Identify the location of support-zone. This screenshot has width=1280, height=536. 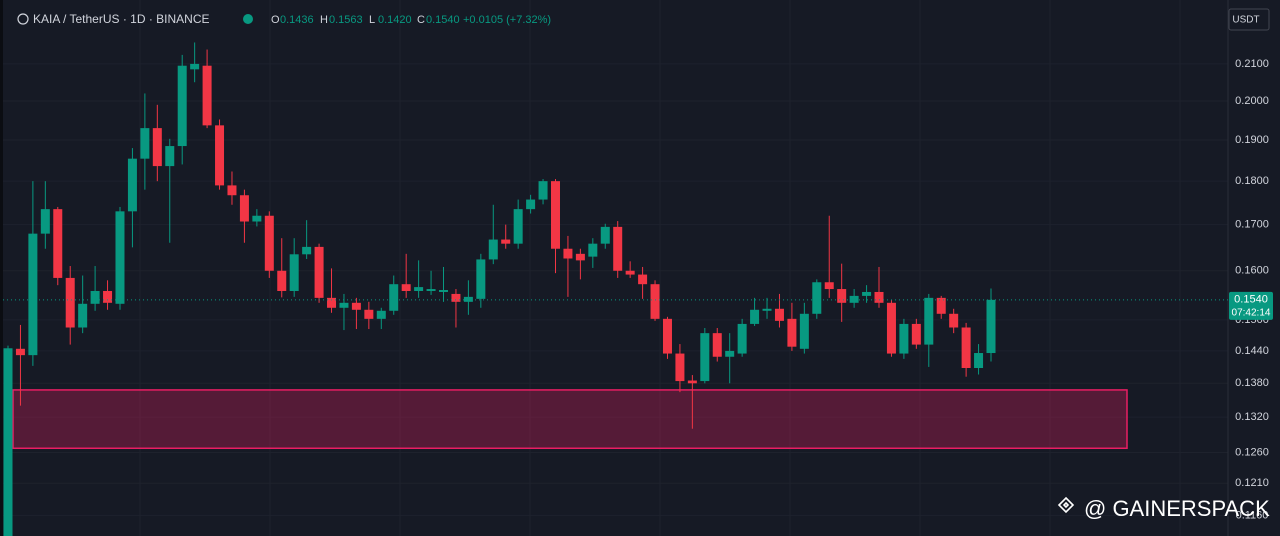
(570, 419).